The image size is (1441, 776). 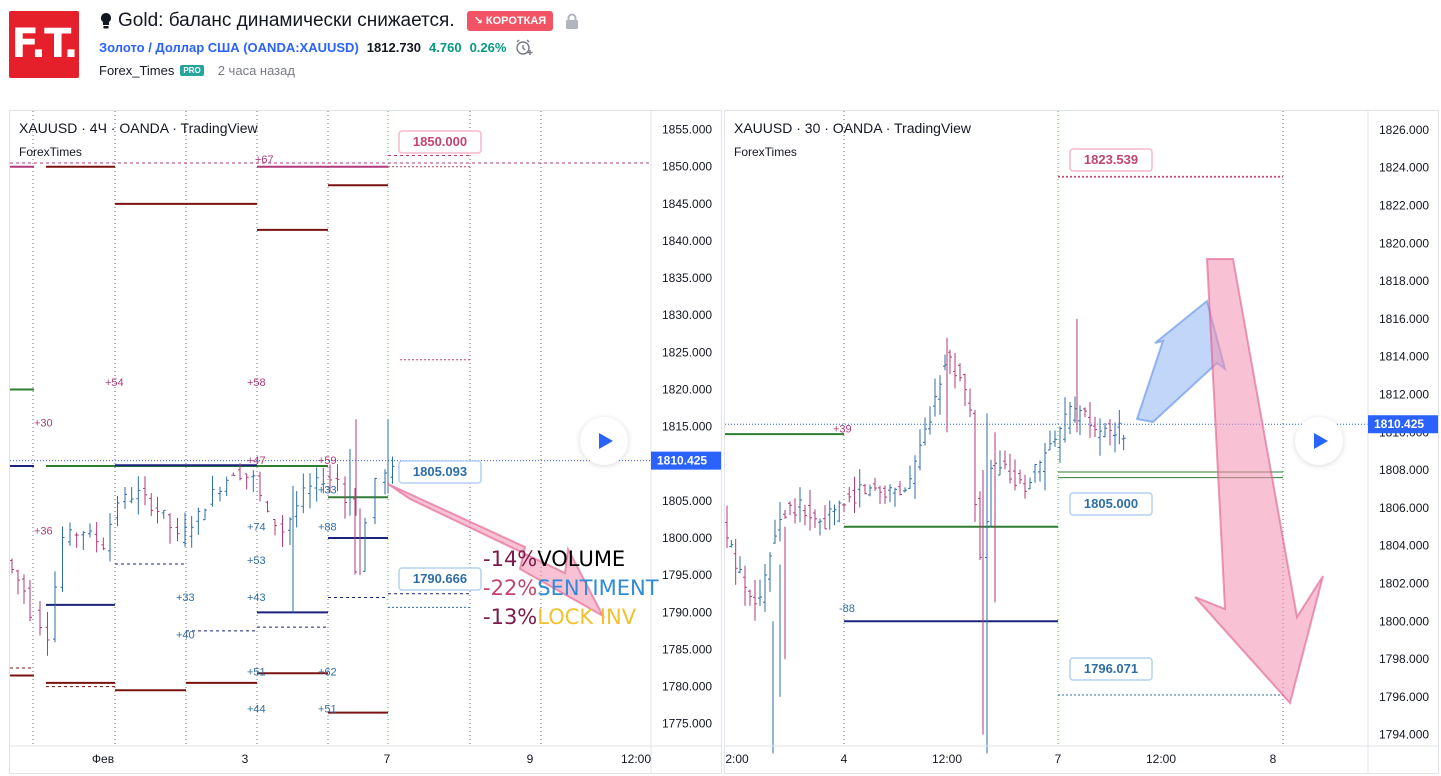 What do you see at coordinates (1404, 205) in the screenshot?
I see `price-tick-label: 1822.000` at bounding box center [1404, 205].